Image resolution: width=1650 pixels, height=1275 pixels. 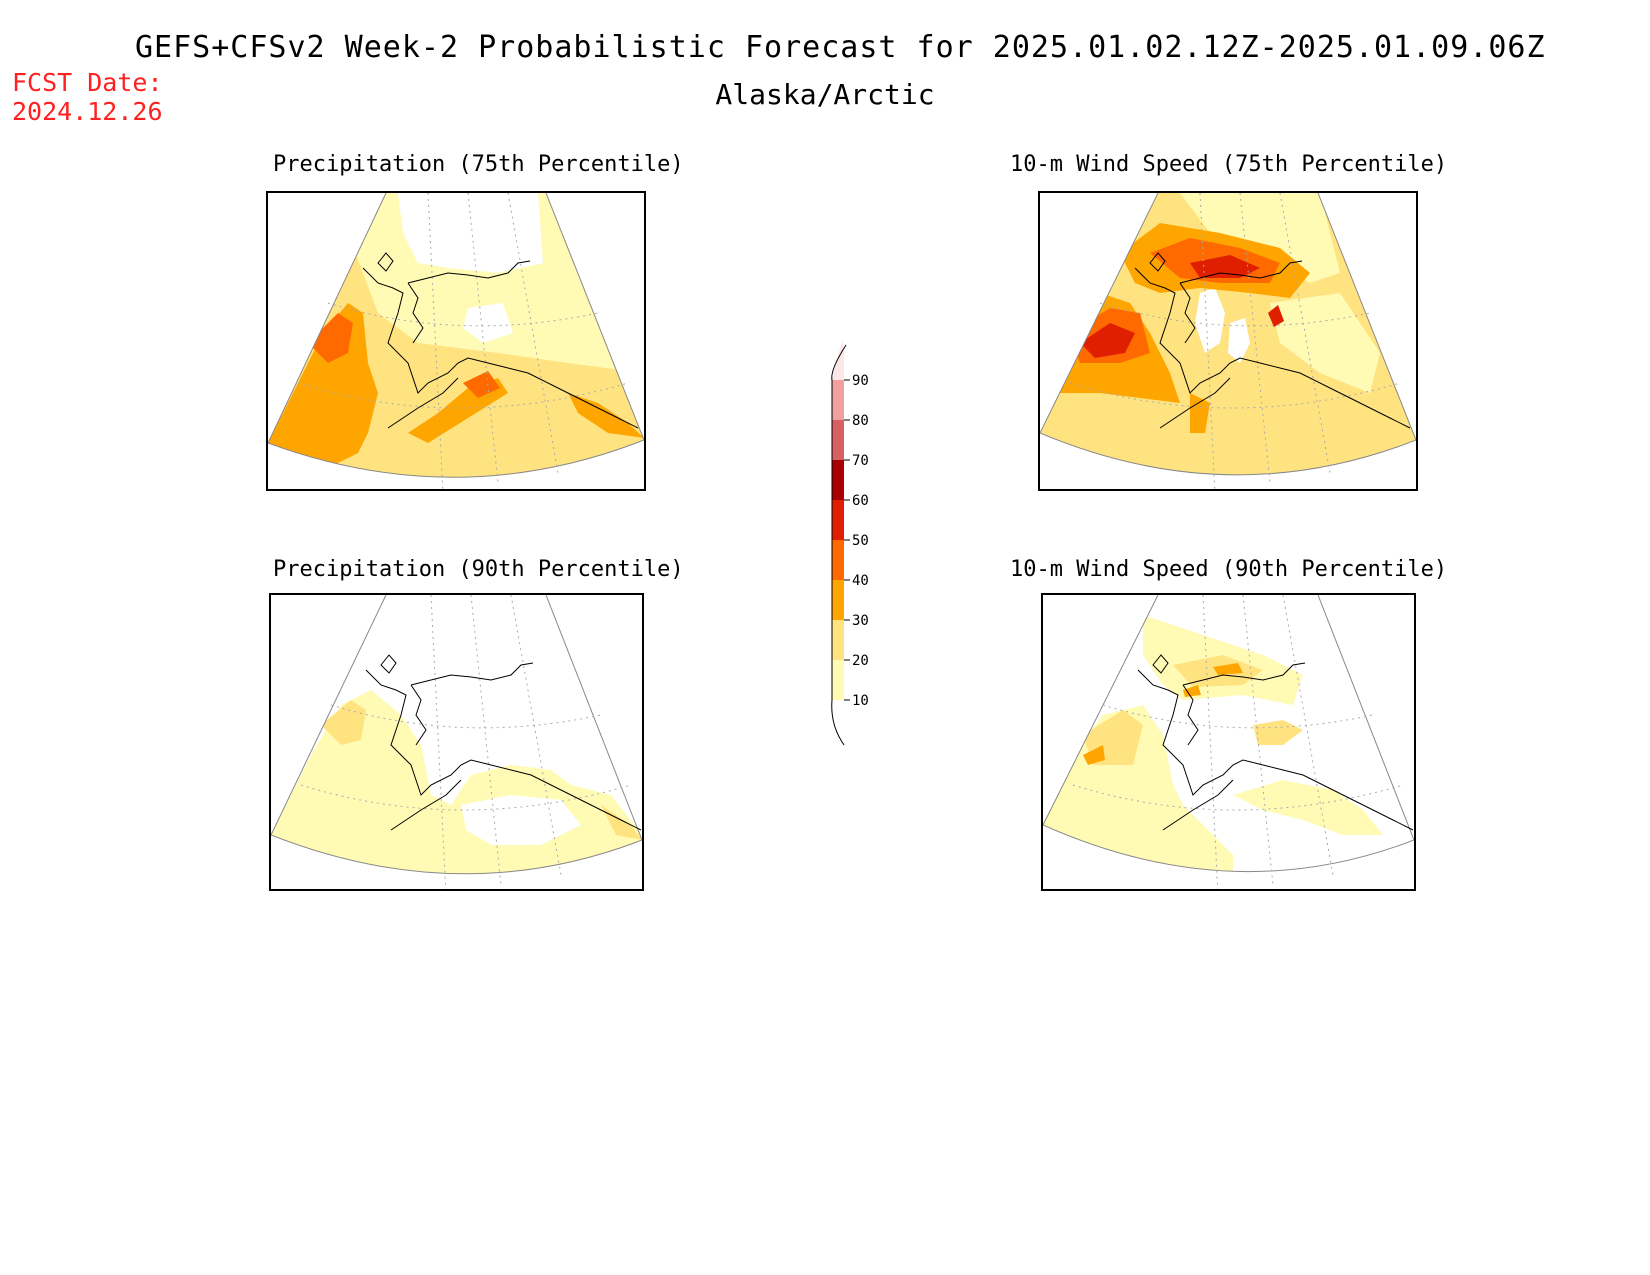 I want to click on panel-title-wind90: 10-m Wind Speed (90th Percentile), so click(x=1229, y=569).